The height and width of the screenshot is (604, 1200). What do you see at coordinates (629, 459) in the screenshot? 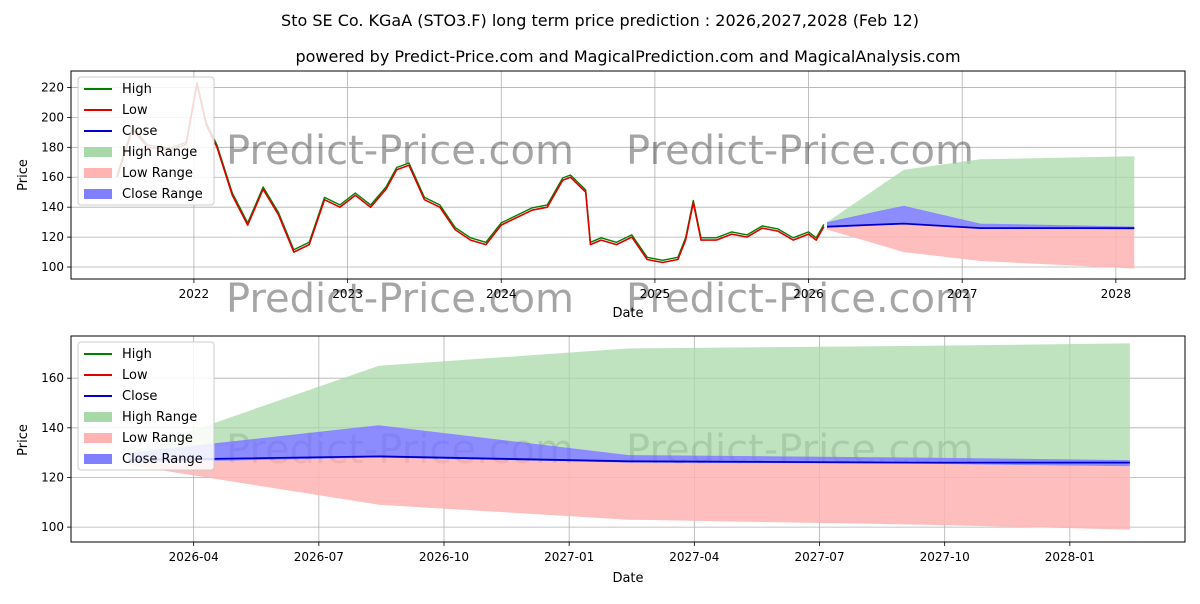
I see `zoom-forecast-close-line` at bounding box center [629, 459].